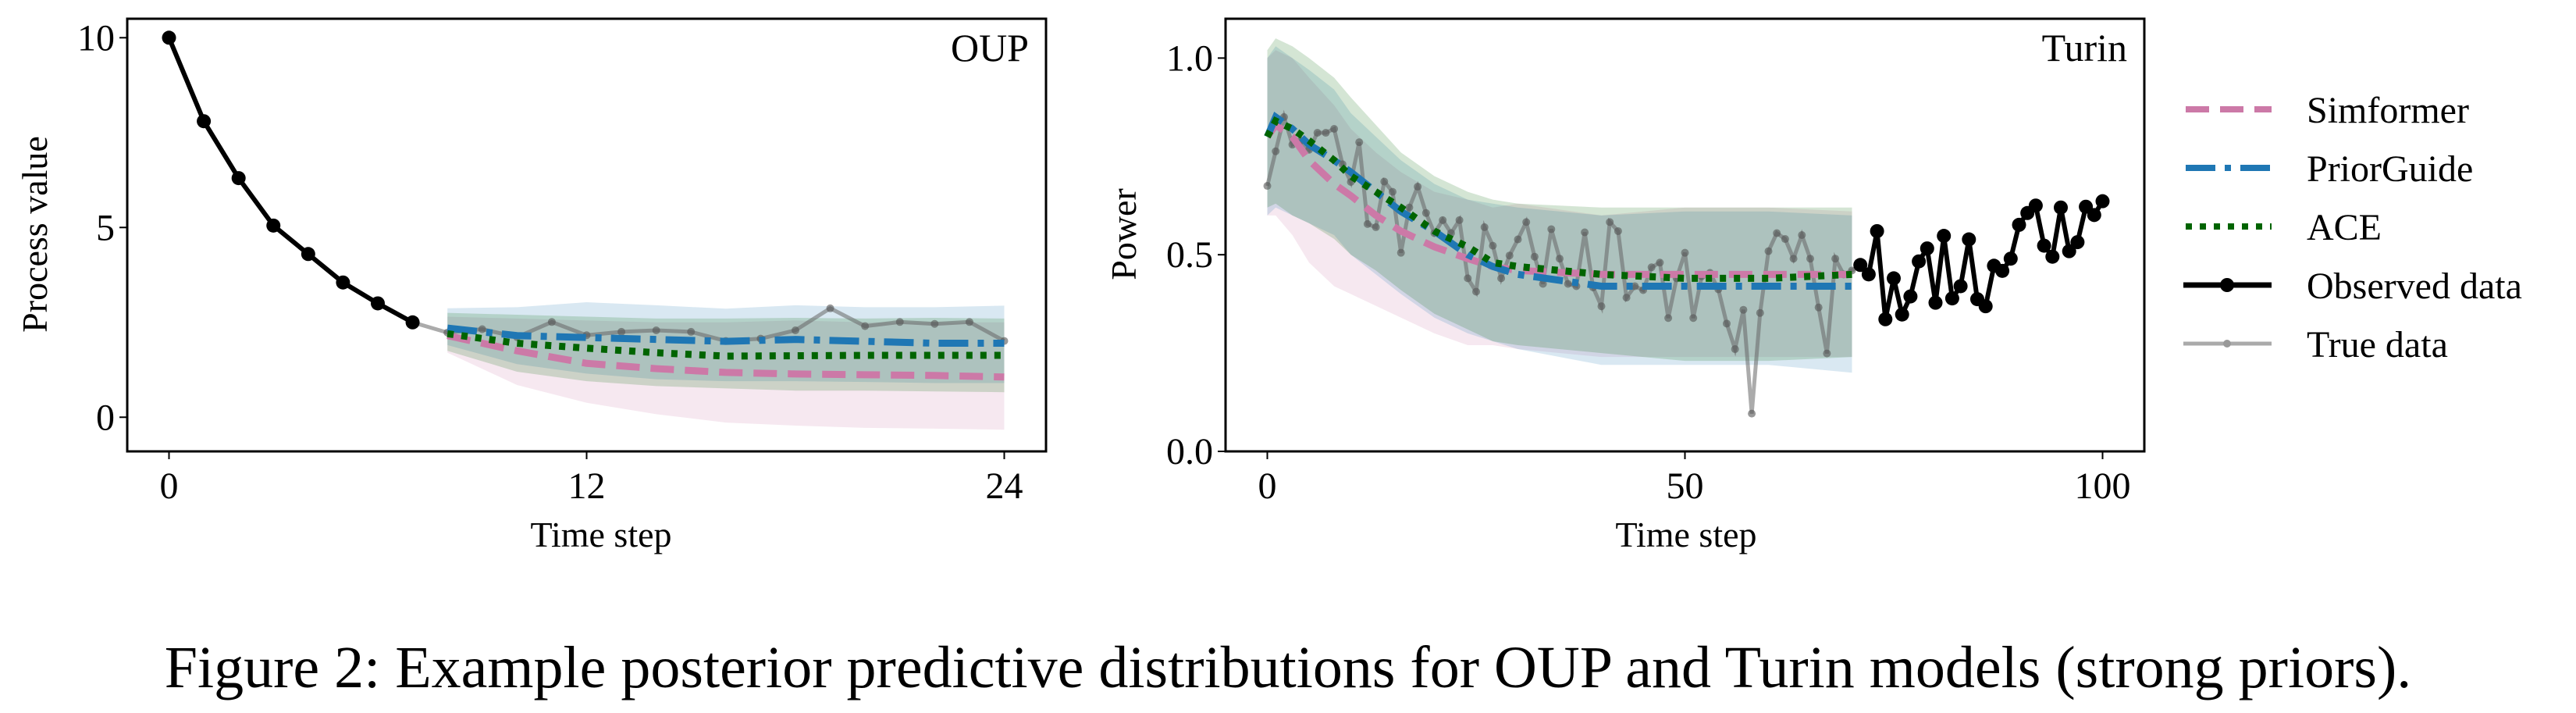  Describe the element at coordinates (2084, 48) in the screenshot. I see `turin-panel-title: Turin` at that location.